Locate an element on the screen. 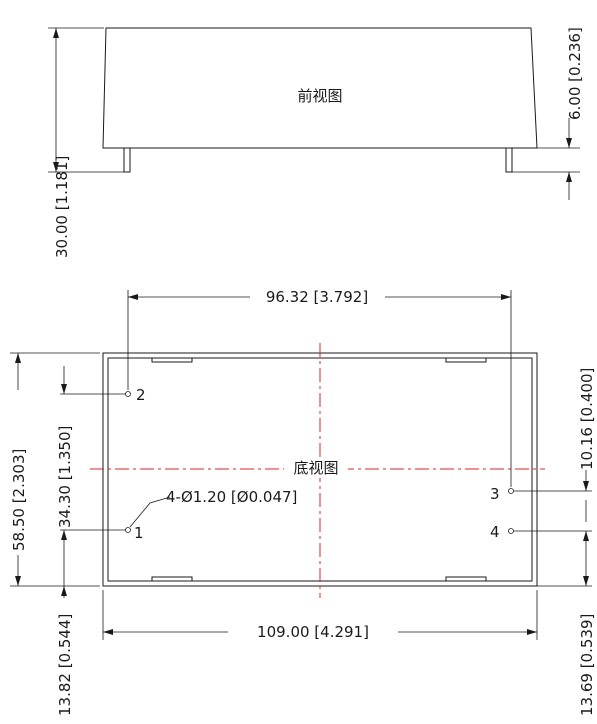 The image size is (597, 724). arrow-pin3 is located at coordinates (586, 486).